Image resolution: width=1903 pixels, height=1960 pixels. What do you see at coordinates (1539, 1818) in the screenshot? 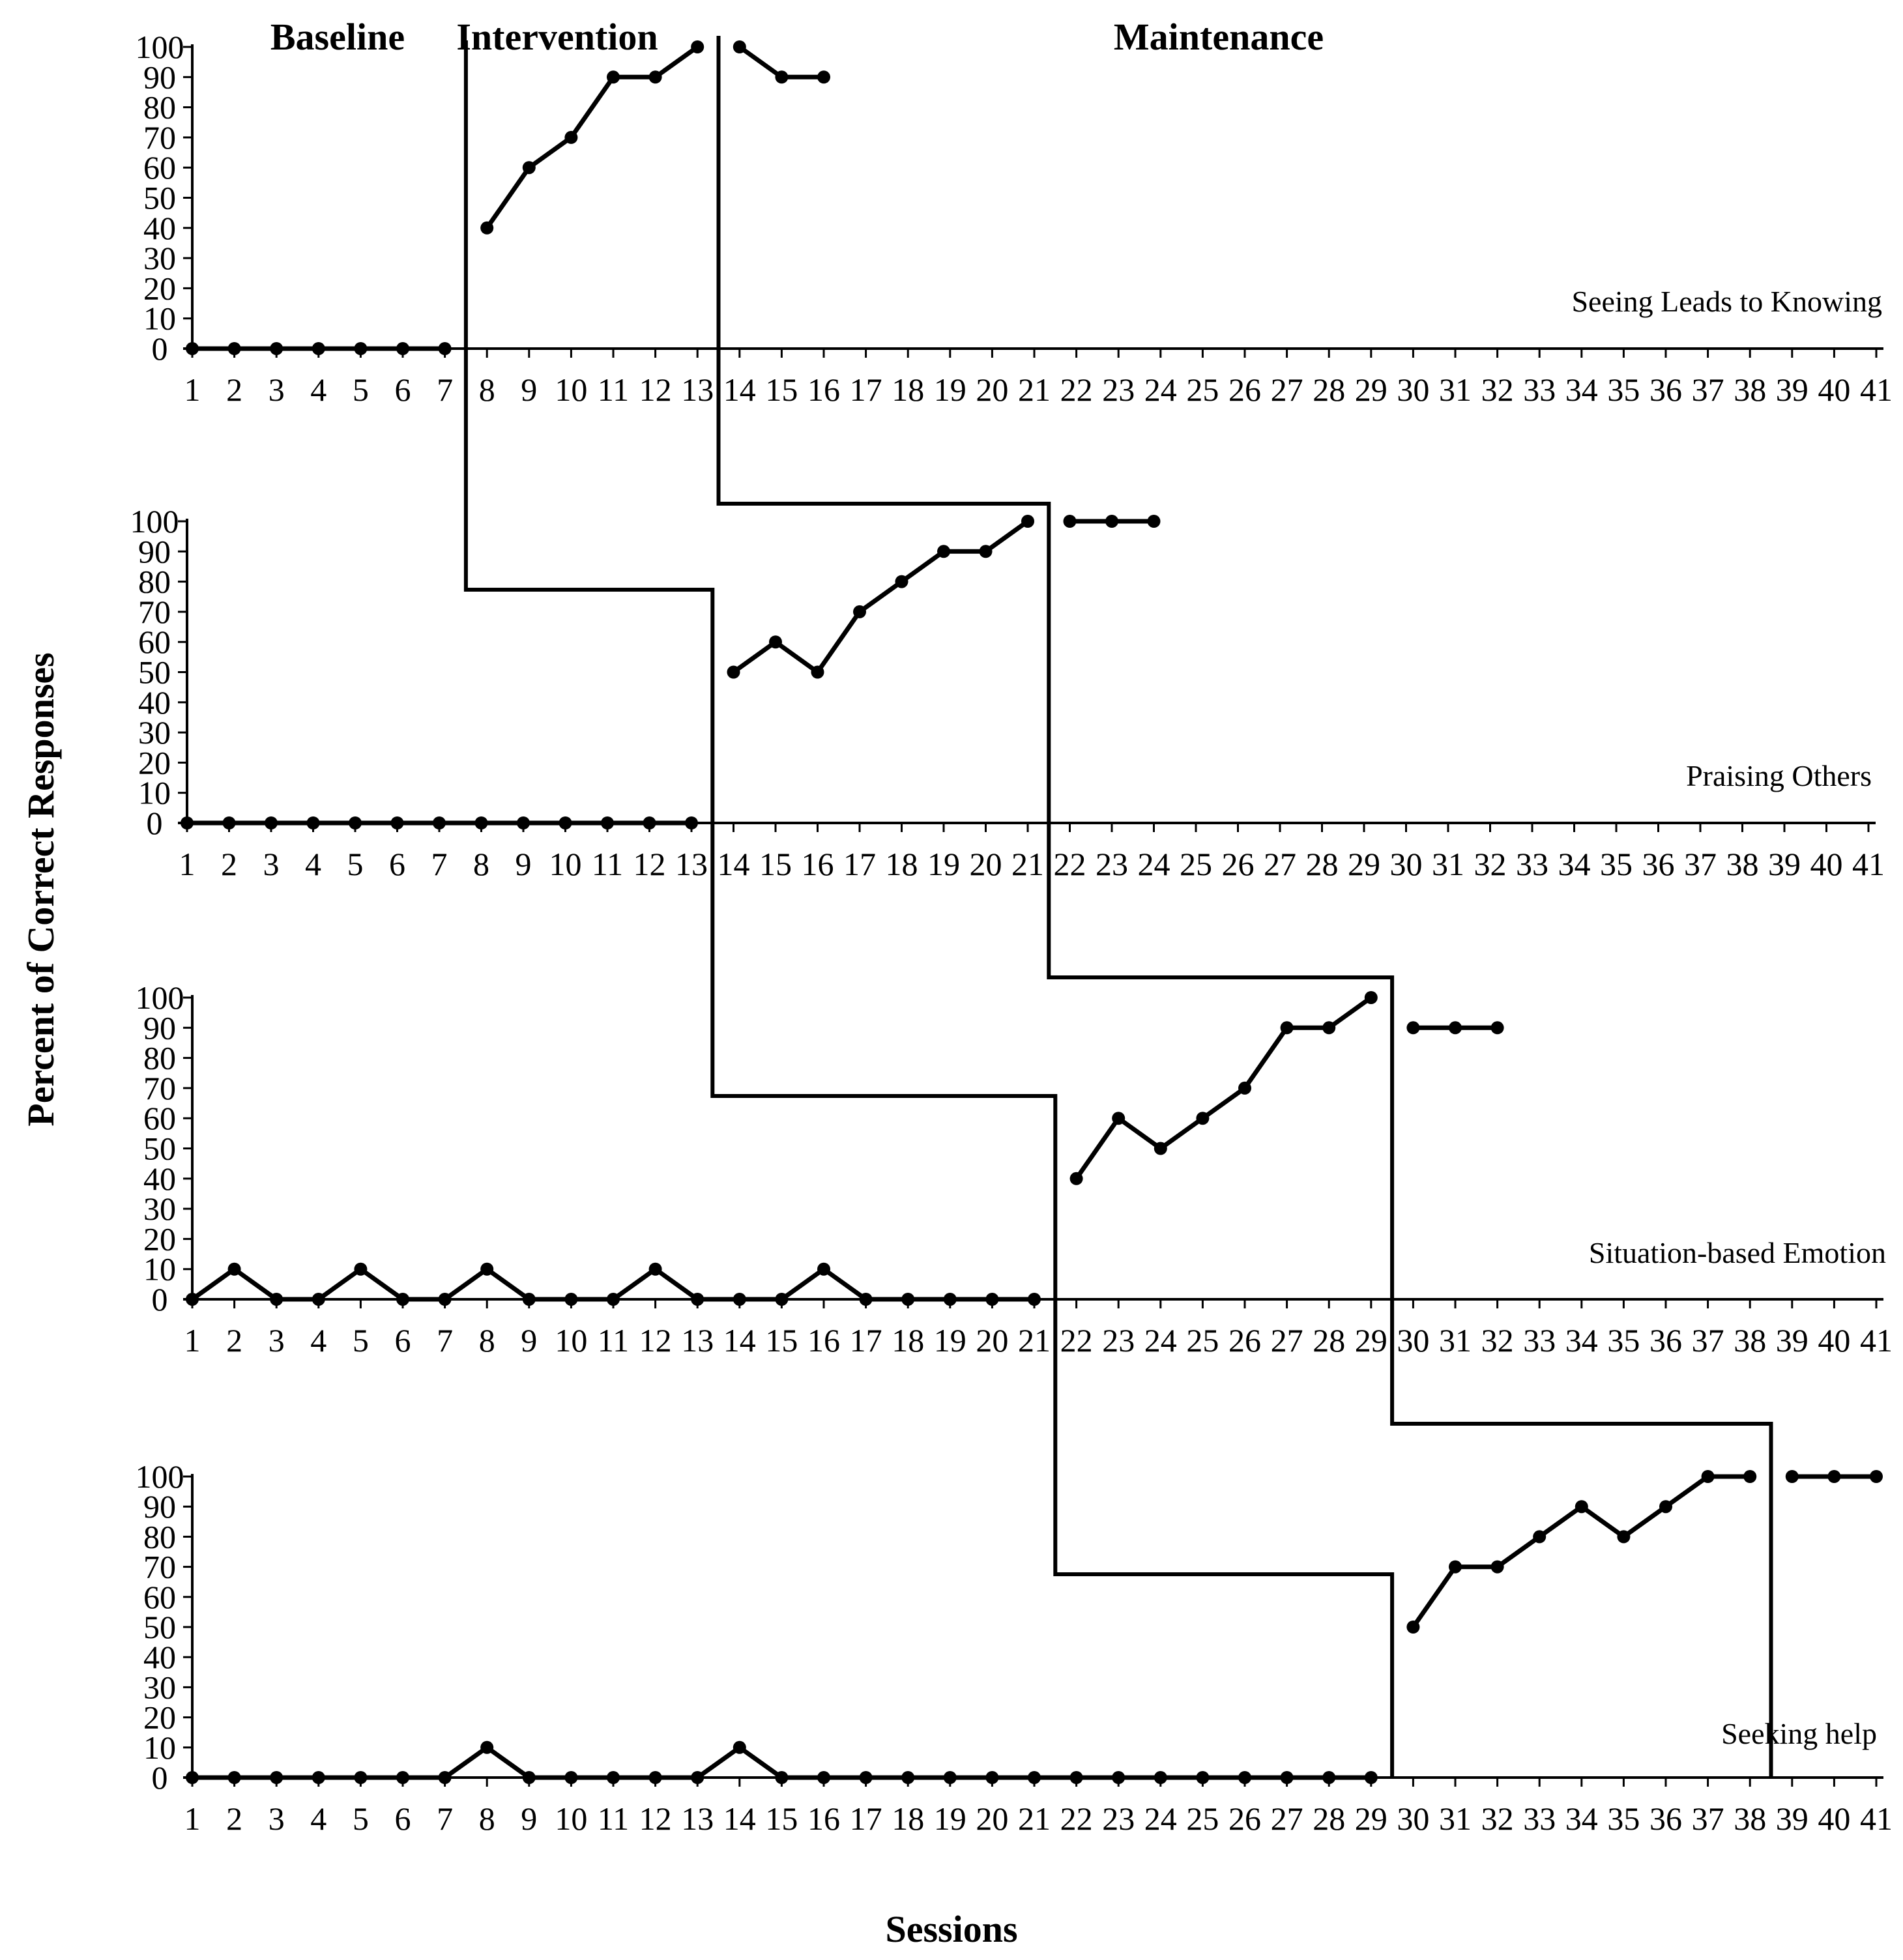
I see `x-tick-label: 33` at bounding box center [1539, 1818].